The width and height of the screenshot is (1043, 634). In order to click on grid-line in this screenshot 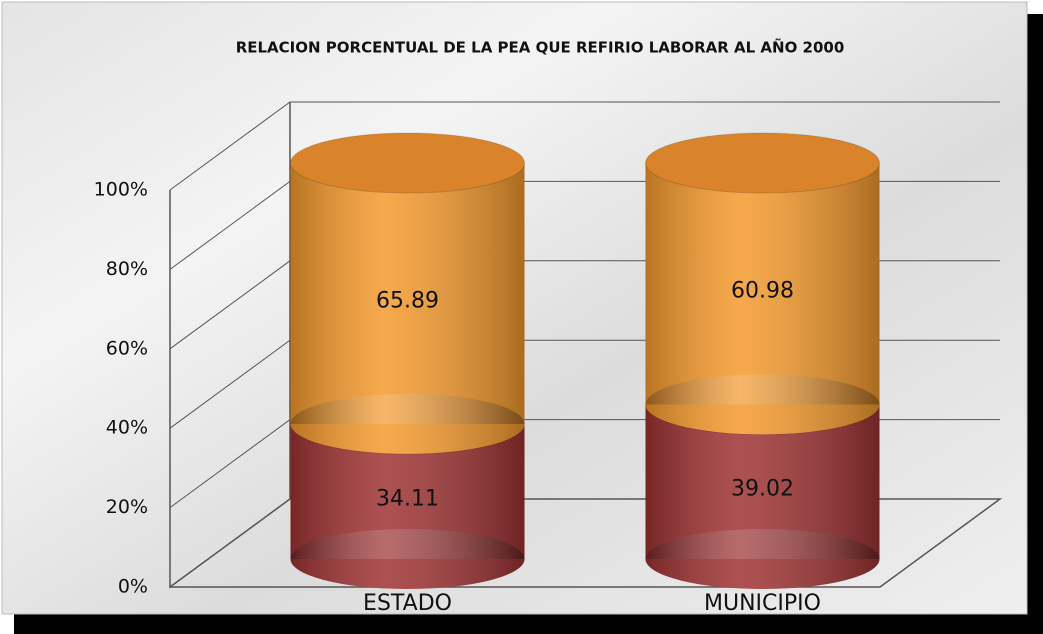, I will do `click(584, 146)`.